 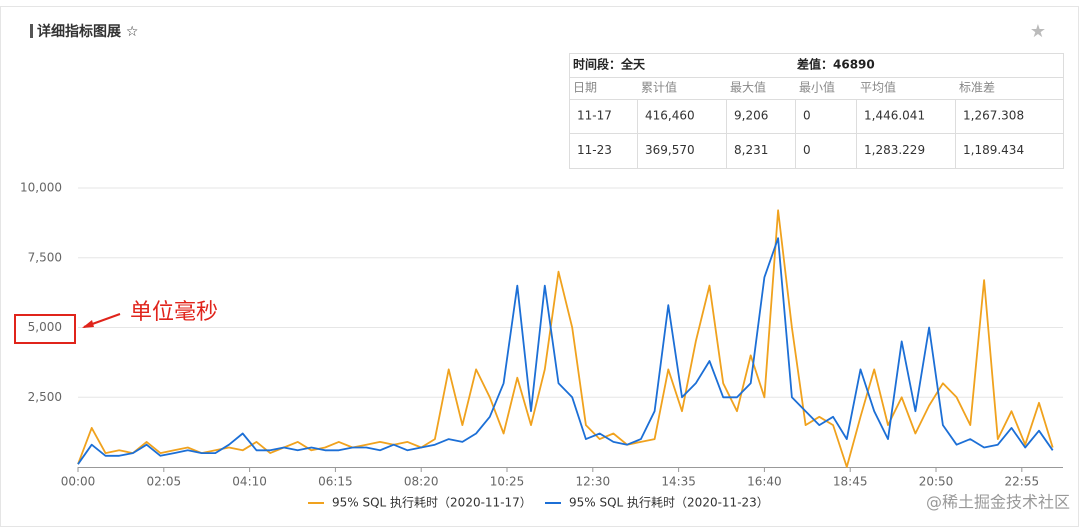 What do you see at coordinates (432, 503) in the screenshot?
I see `legend-label: 95% SQL 执行耗时（2020-11-17）` at bounding box center [432, 503].